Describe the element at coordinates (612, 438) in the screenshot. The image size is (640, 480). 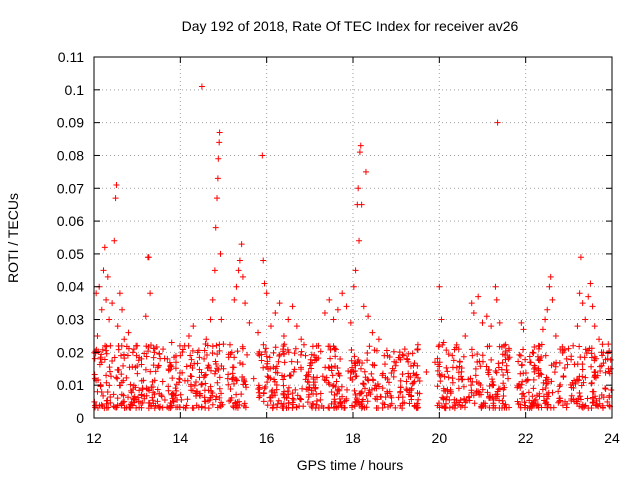
I see `x-tick-label: 24` at that location.